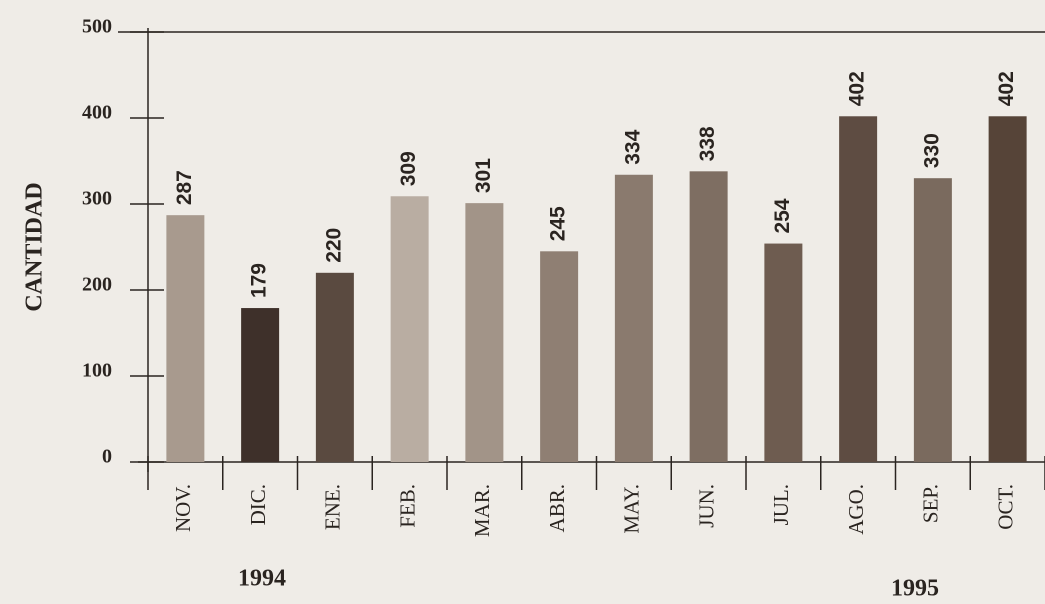 The height and width of the screenshot is (604, 1045). I want to click on y-tick-label: 500, so click(97, 27).